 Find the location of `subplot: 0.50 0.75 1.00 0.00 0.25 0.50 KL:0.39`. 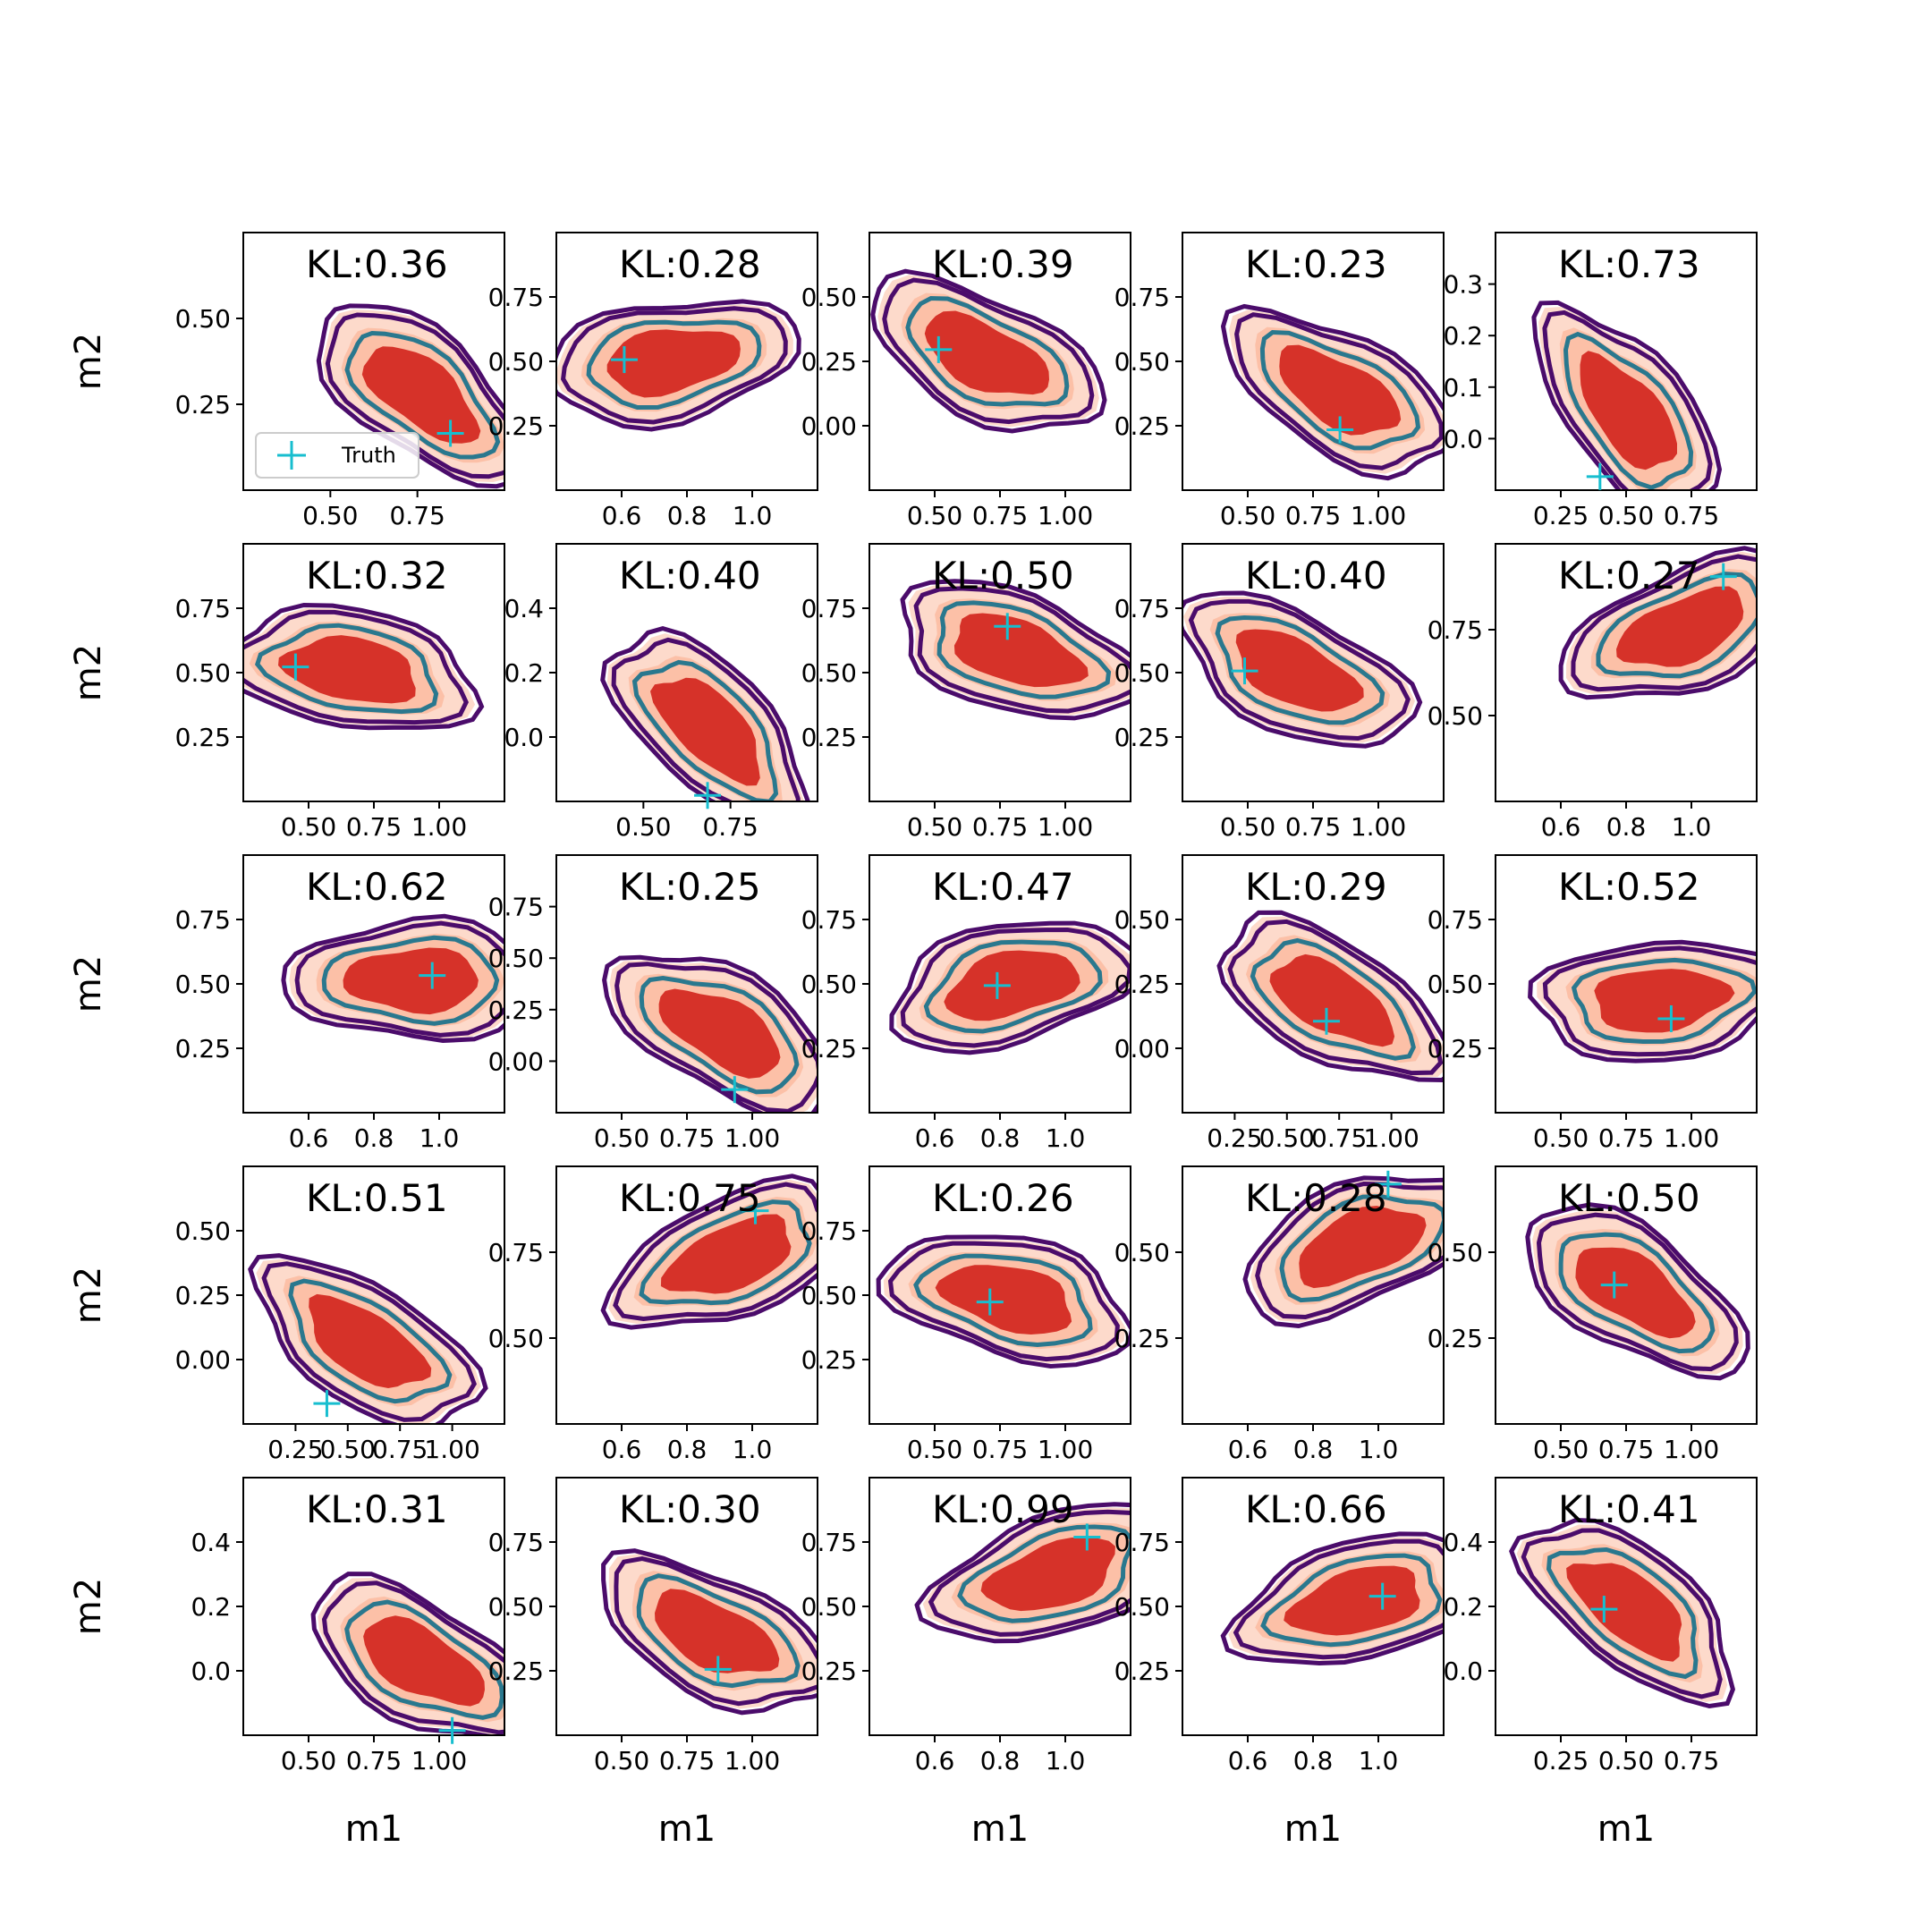

subplot: 0.50 0.75 1.00 0.00 0.25 0.50 KL:0.39 is located at coordinates (966, 381).